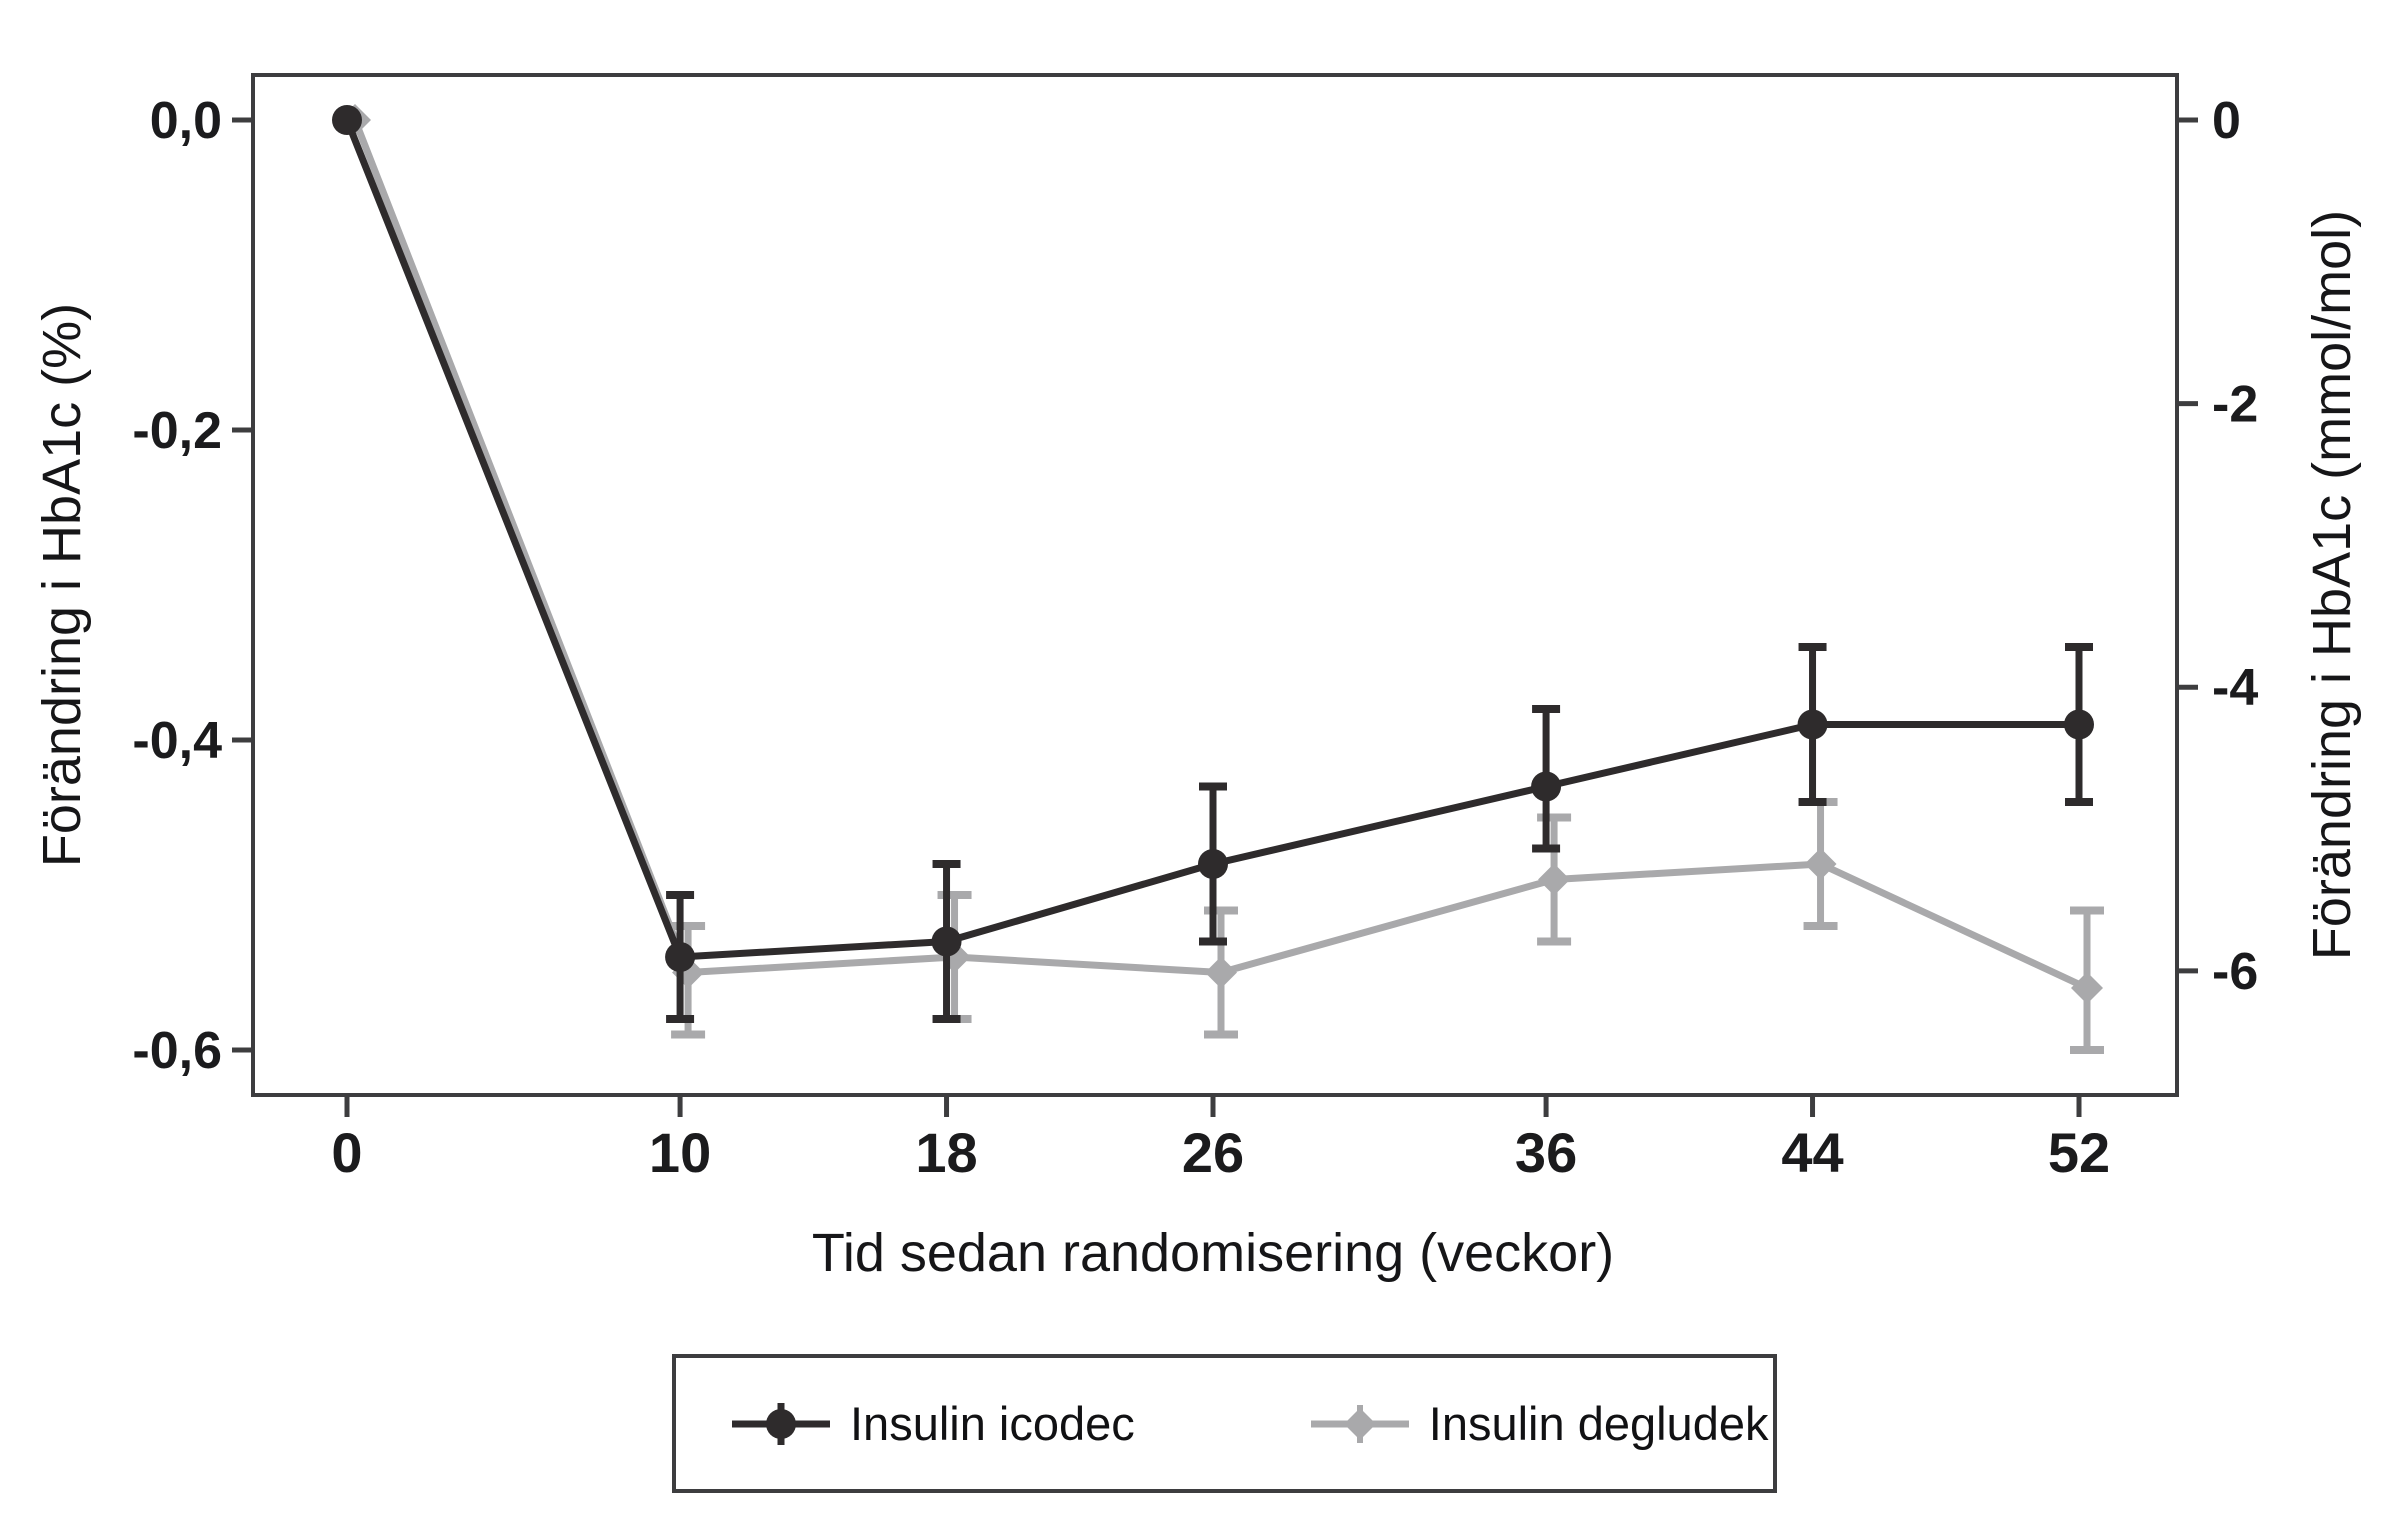  Describe the element at coordinates (680, 1152) in the screenshot. I see `x-tick-label: 10` at that location.